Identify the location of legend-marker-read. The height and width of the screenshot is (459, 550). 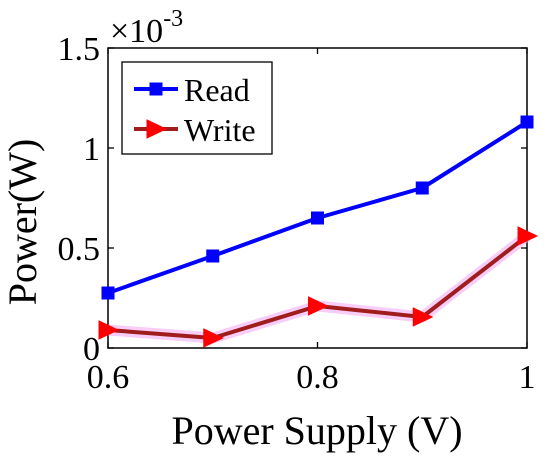
(156, 89).